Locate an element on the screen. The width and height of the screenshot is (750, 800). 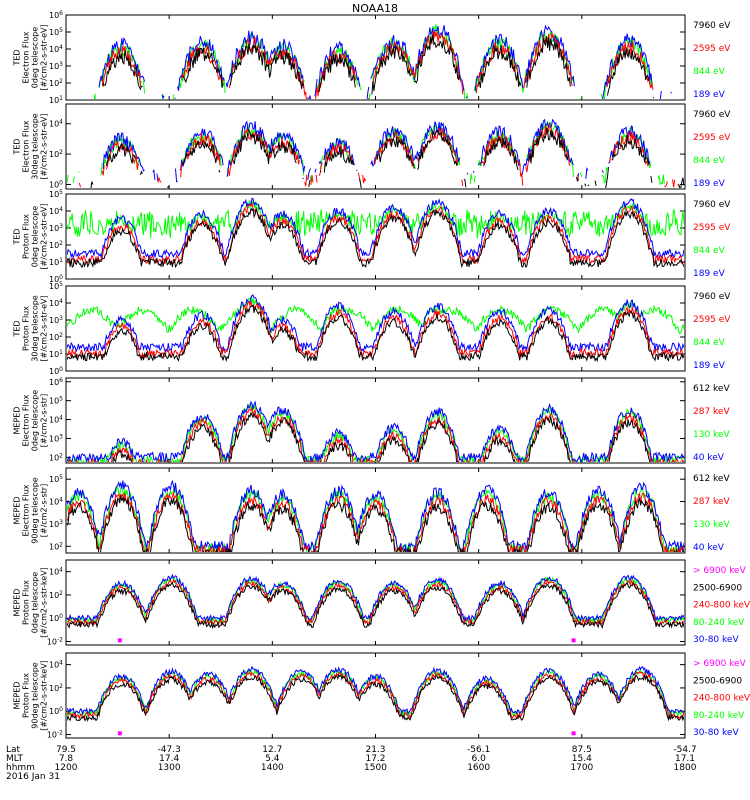
footer-value: 1600 is located at coordinates (478, 768).